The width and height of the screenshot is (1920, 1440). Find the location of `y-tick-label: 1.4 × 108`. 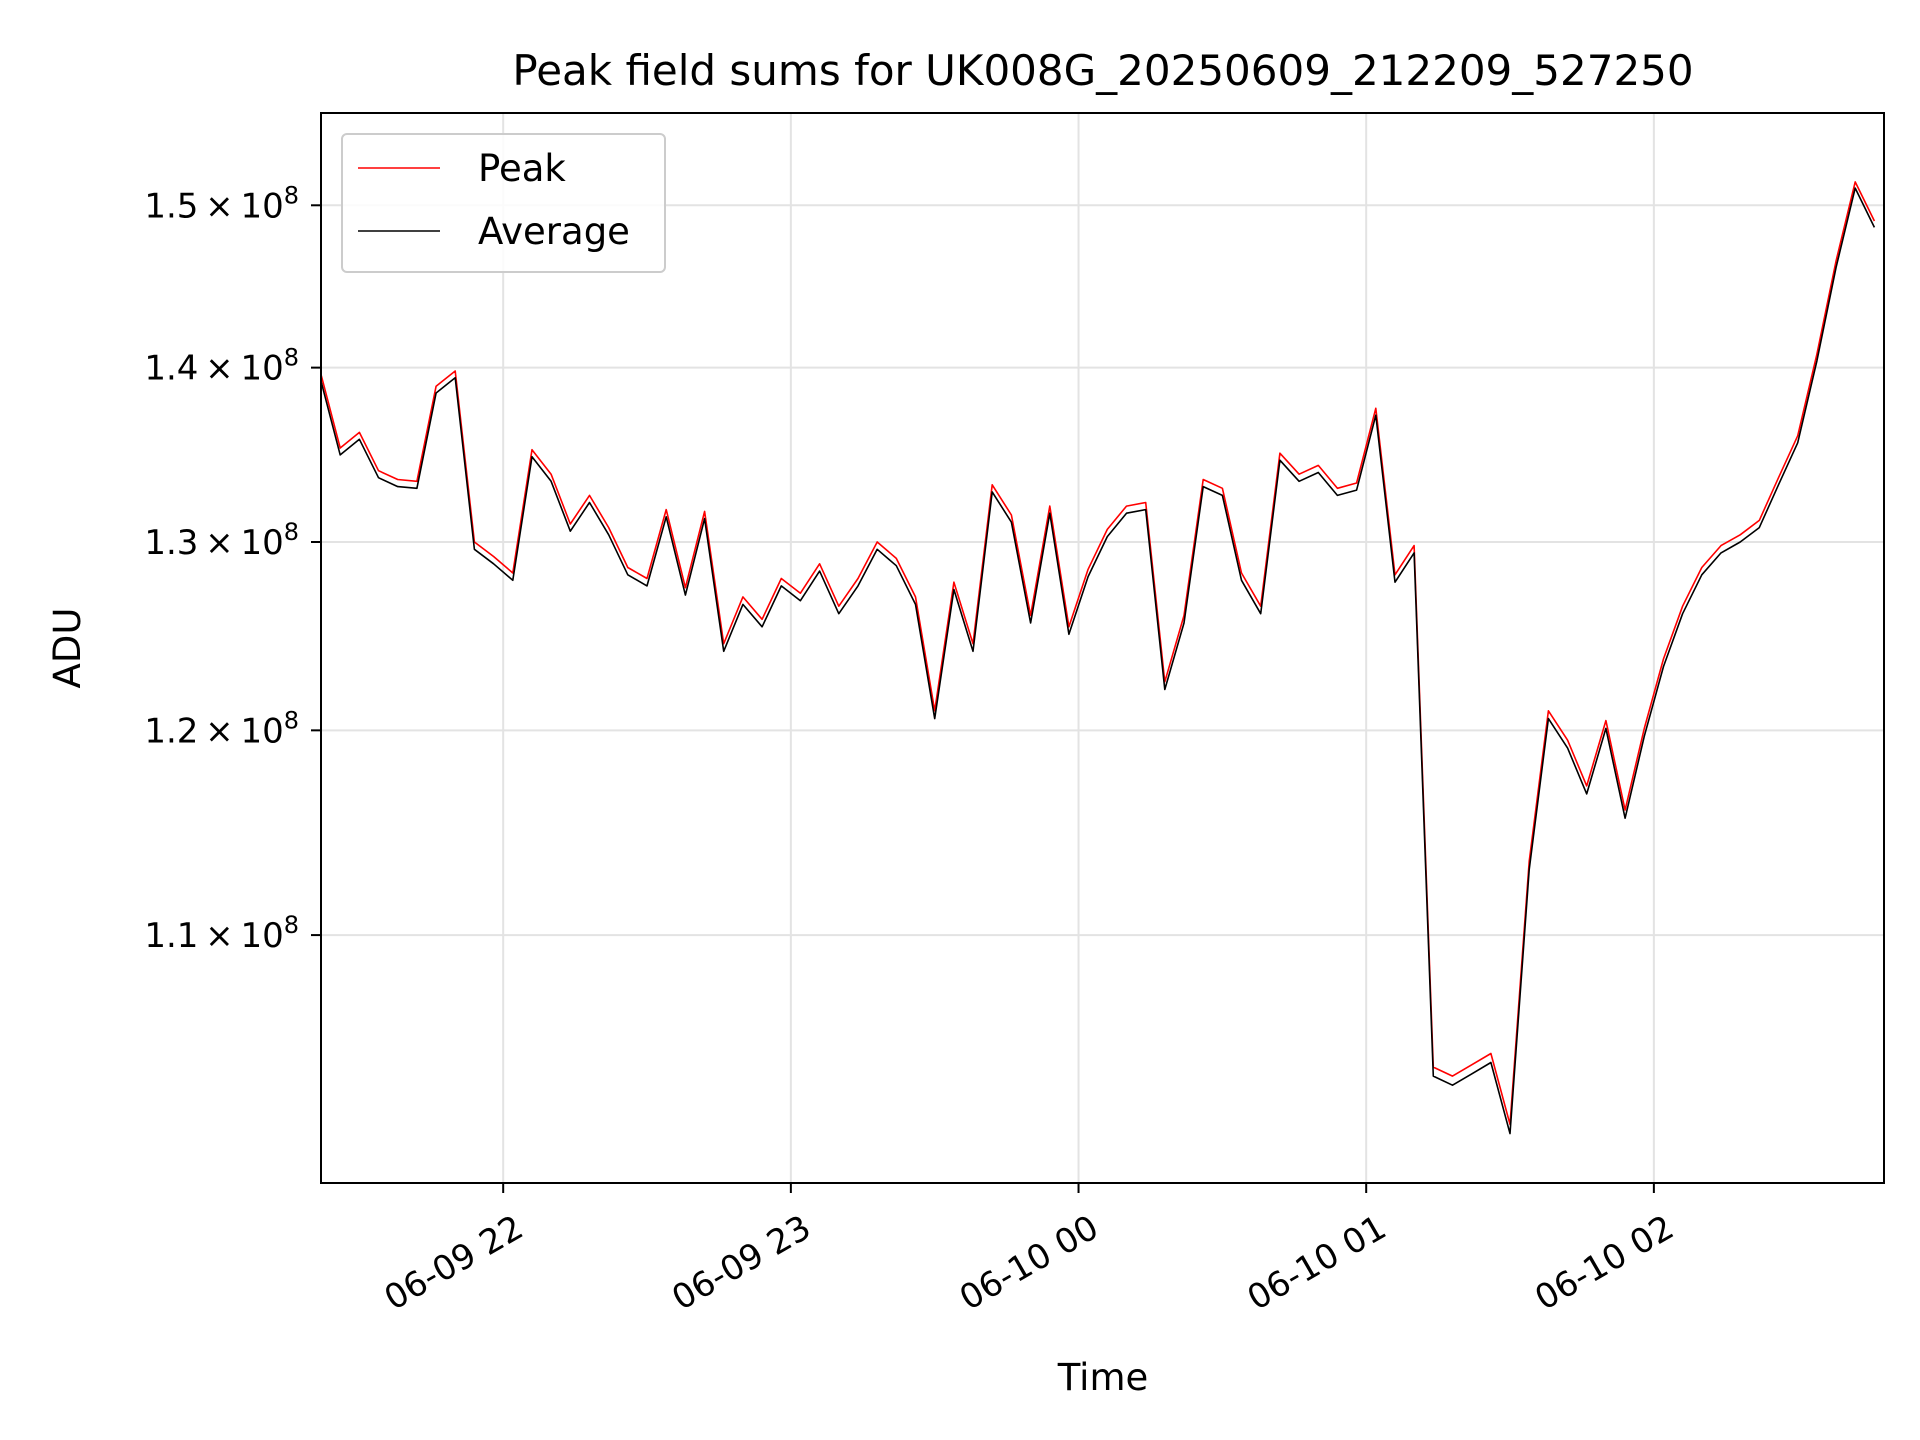

y-tick-label: 1.4 × 108 is located at coordinates (221, 366).